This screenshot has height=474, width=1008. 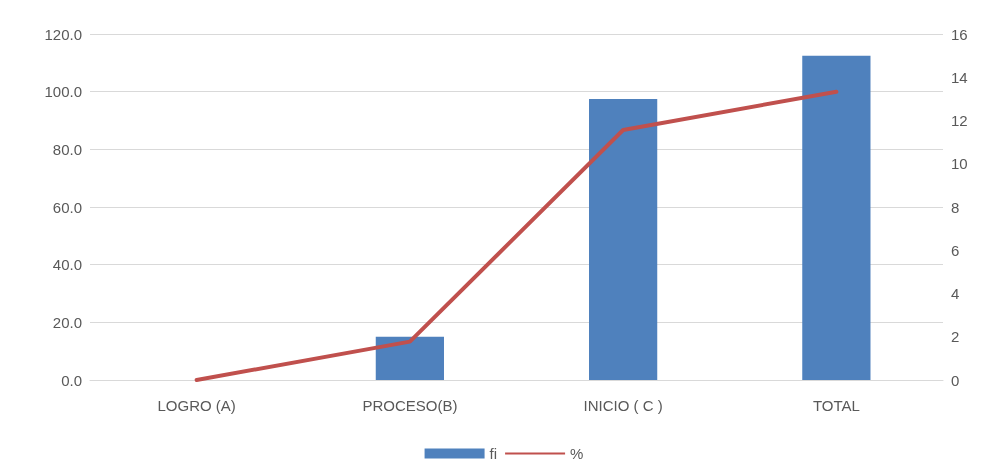 What do you see at coordinates (623, 405) in the screenshot?
I see `x-tick-label: INICIO ( C )` at bounding box center [623, 405].